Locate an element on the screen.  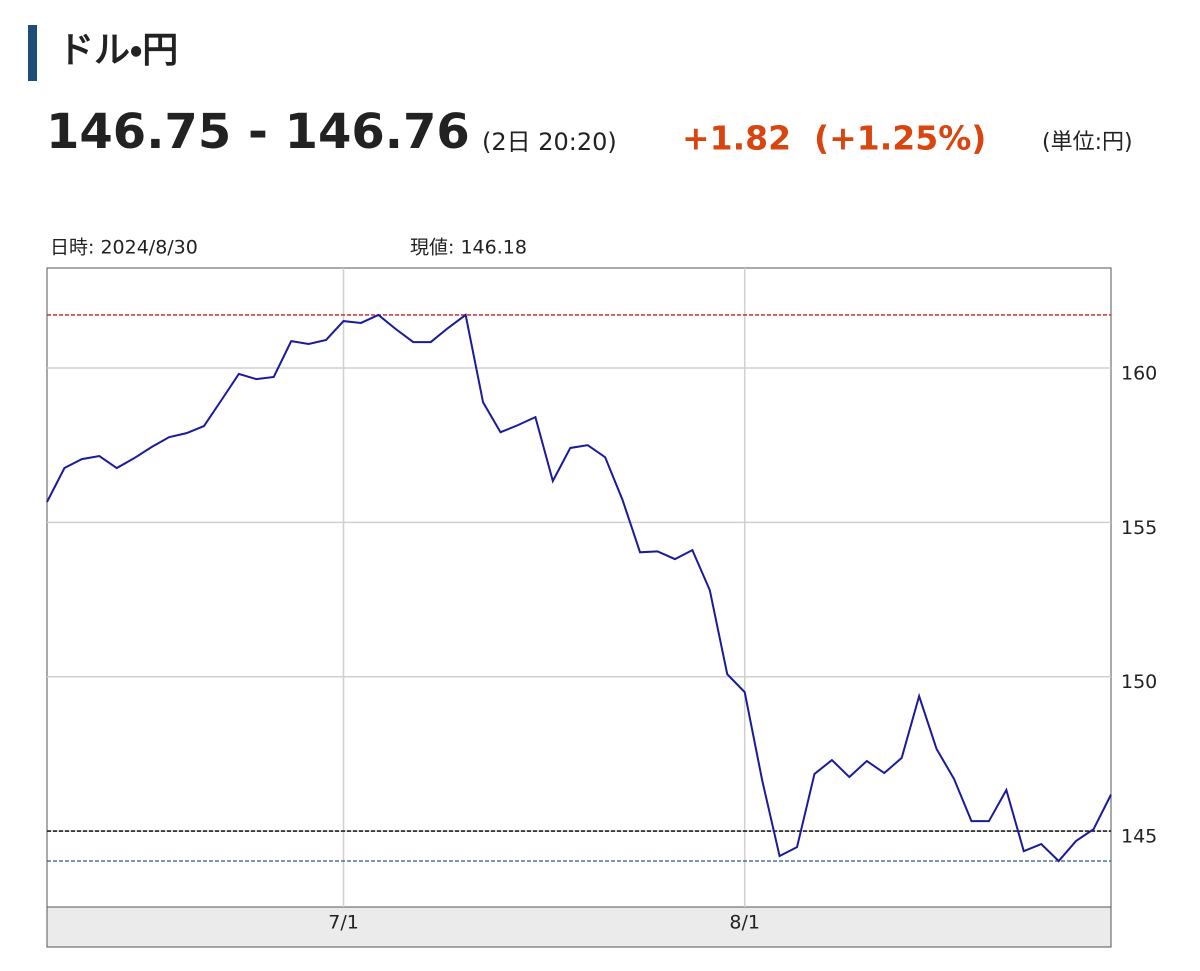
date-info: 日時: 2024/8/30 is located at coordinates (124, 248).